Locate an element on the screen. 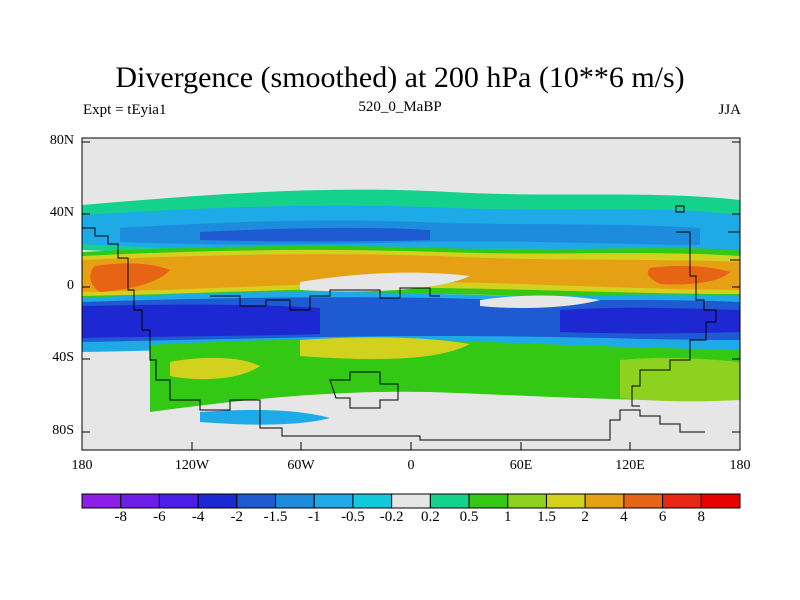 Image resolution: width=800 pixels, height=600 pixels. colorbar-label: -8 is located at coordinates (120, 517).